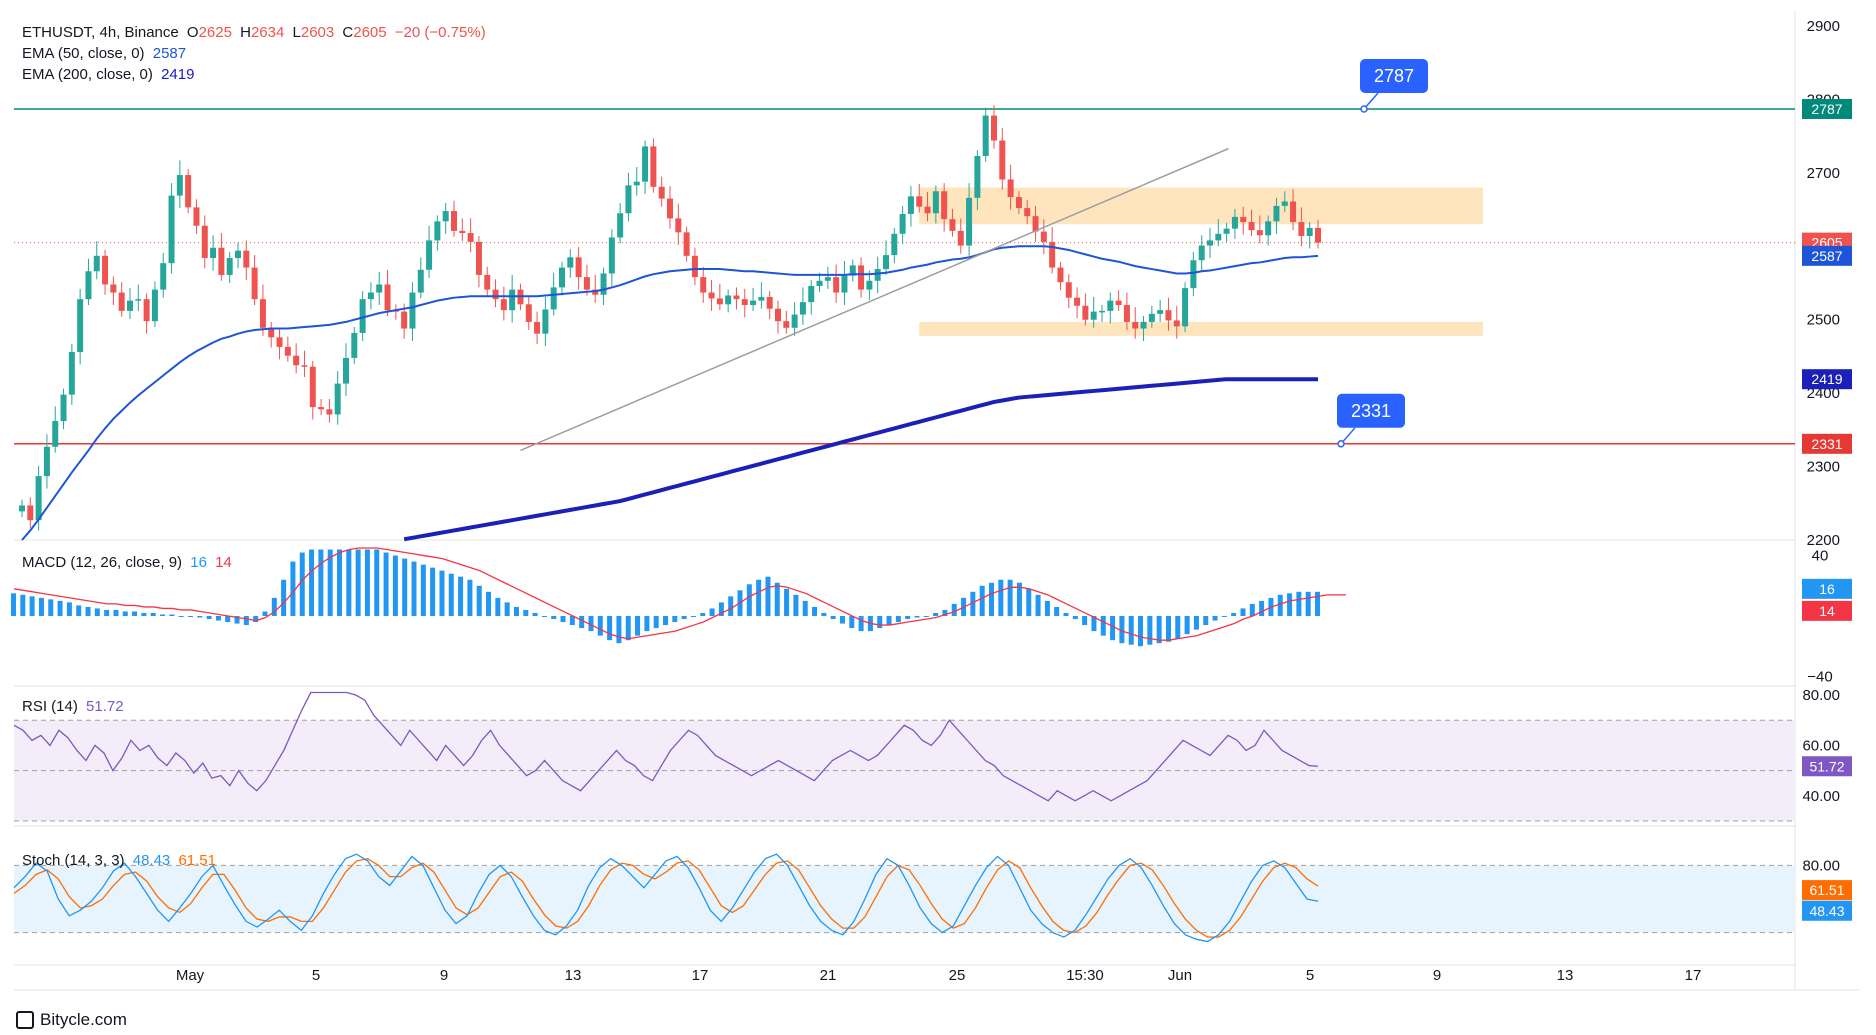 The image size is (1876, 1035). I want to click on trendline-layer, so click(874, 299).